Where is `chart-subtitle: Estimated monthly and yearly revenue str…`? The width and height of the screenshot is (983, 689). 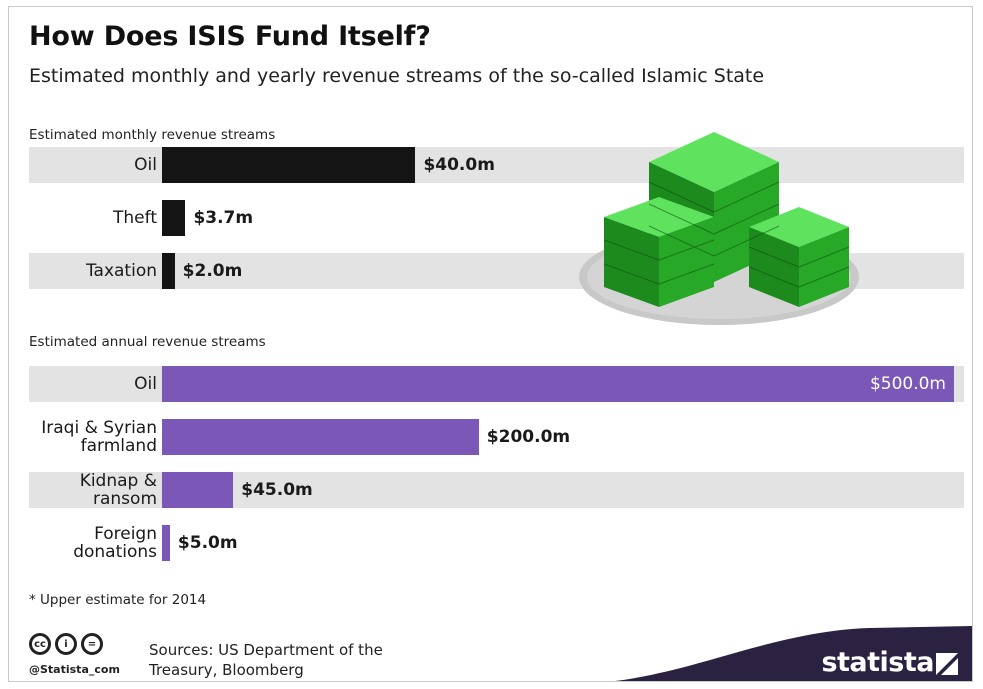
chart-subtitle: Estimated monthly and yearly revenue str… is located at coordinates (397, 76).